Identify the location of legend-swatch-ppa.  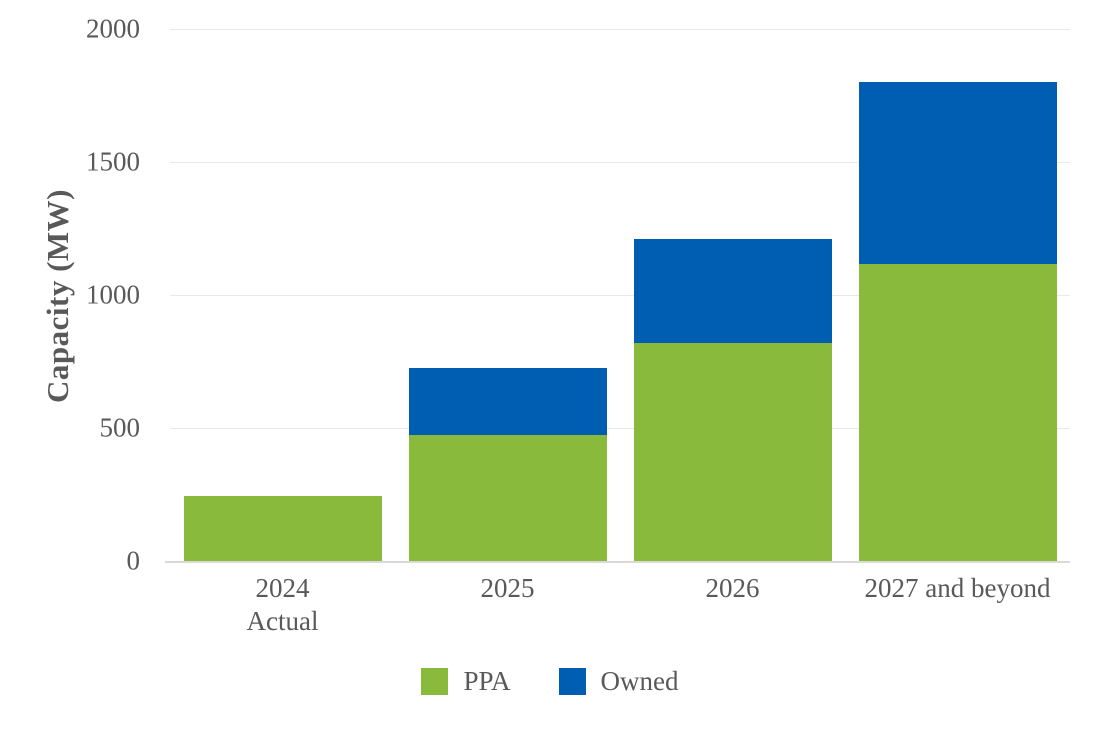
(435, 681).